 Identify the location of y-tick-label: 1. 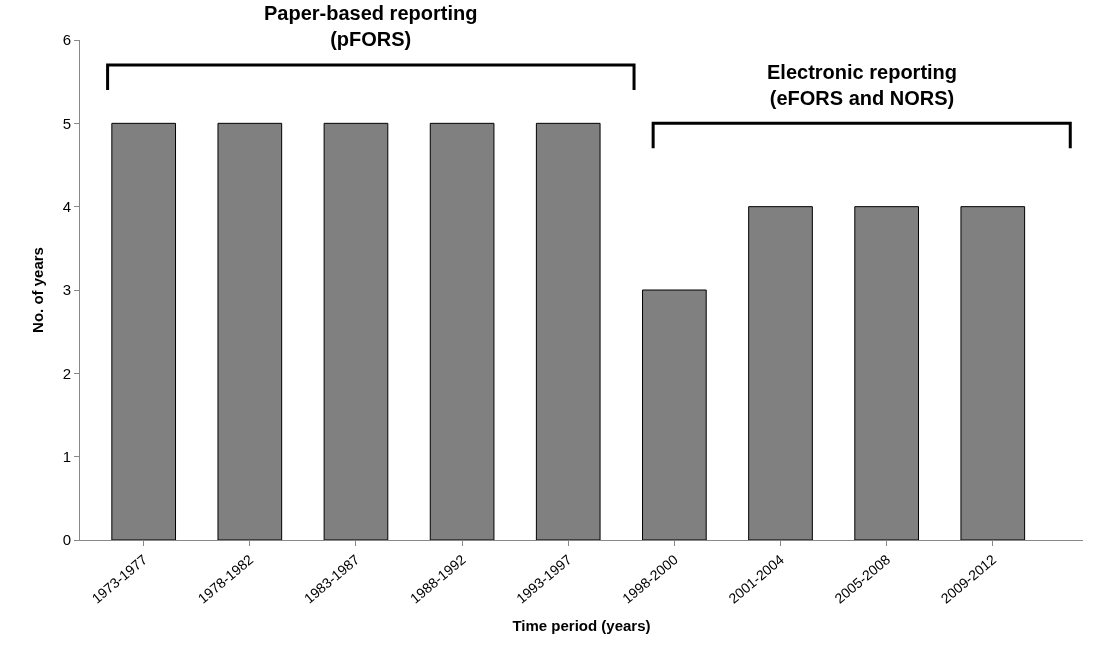
(66, 456).